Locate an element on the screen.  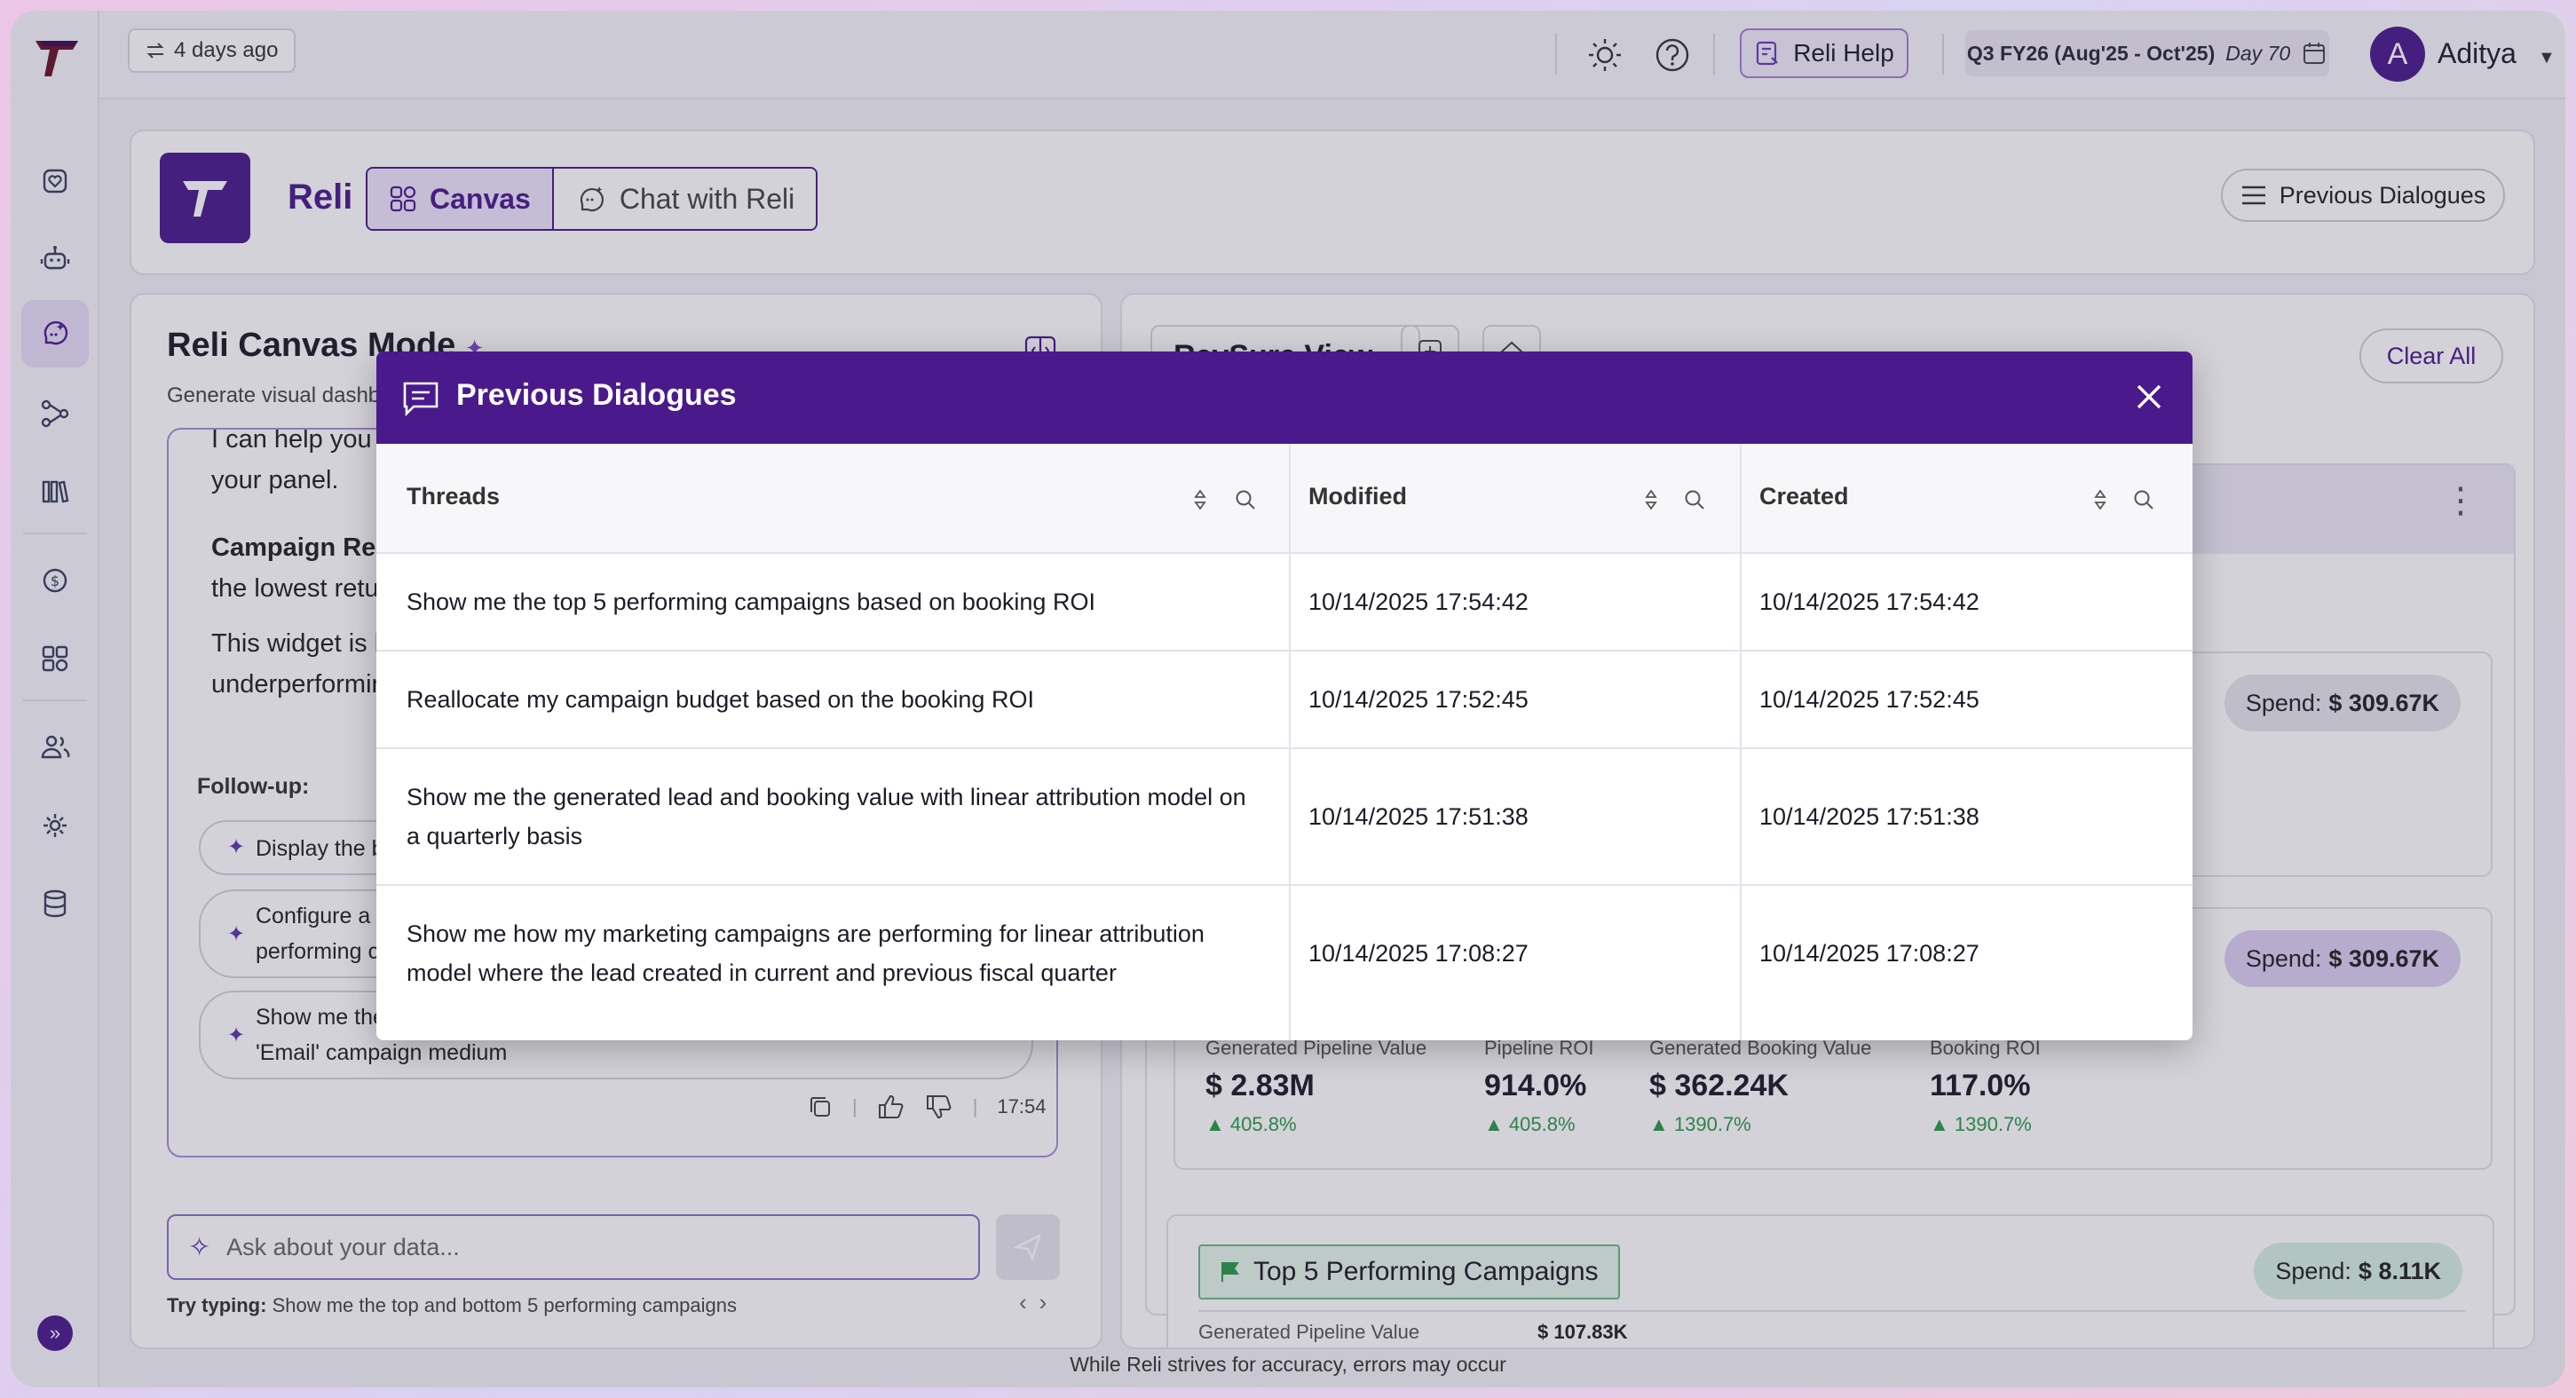
last-refresh-text: 4 days ago is located at coordinates (226, 50).